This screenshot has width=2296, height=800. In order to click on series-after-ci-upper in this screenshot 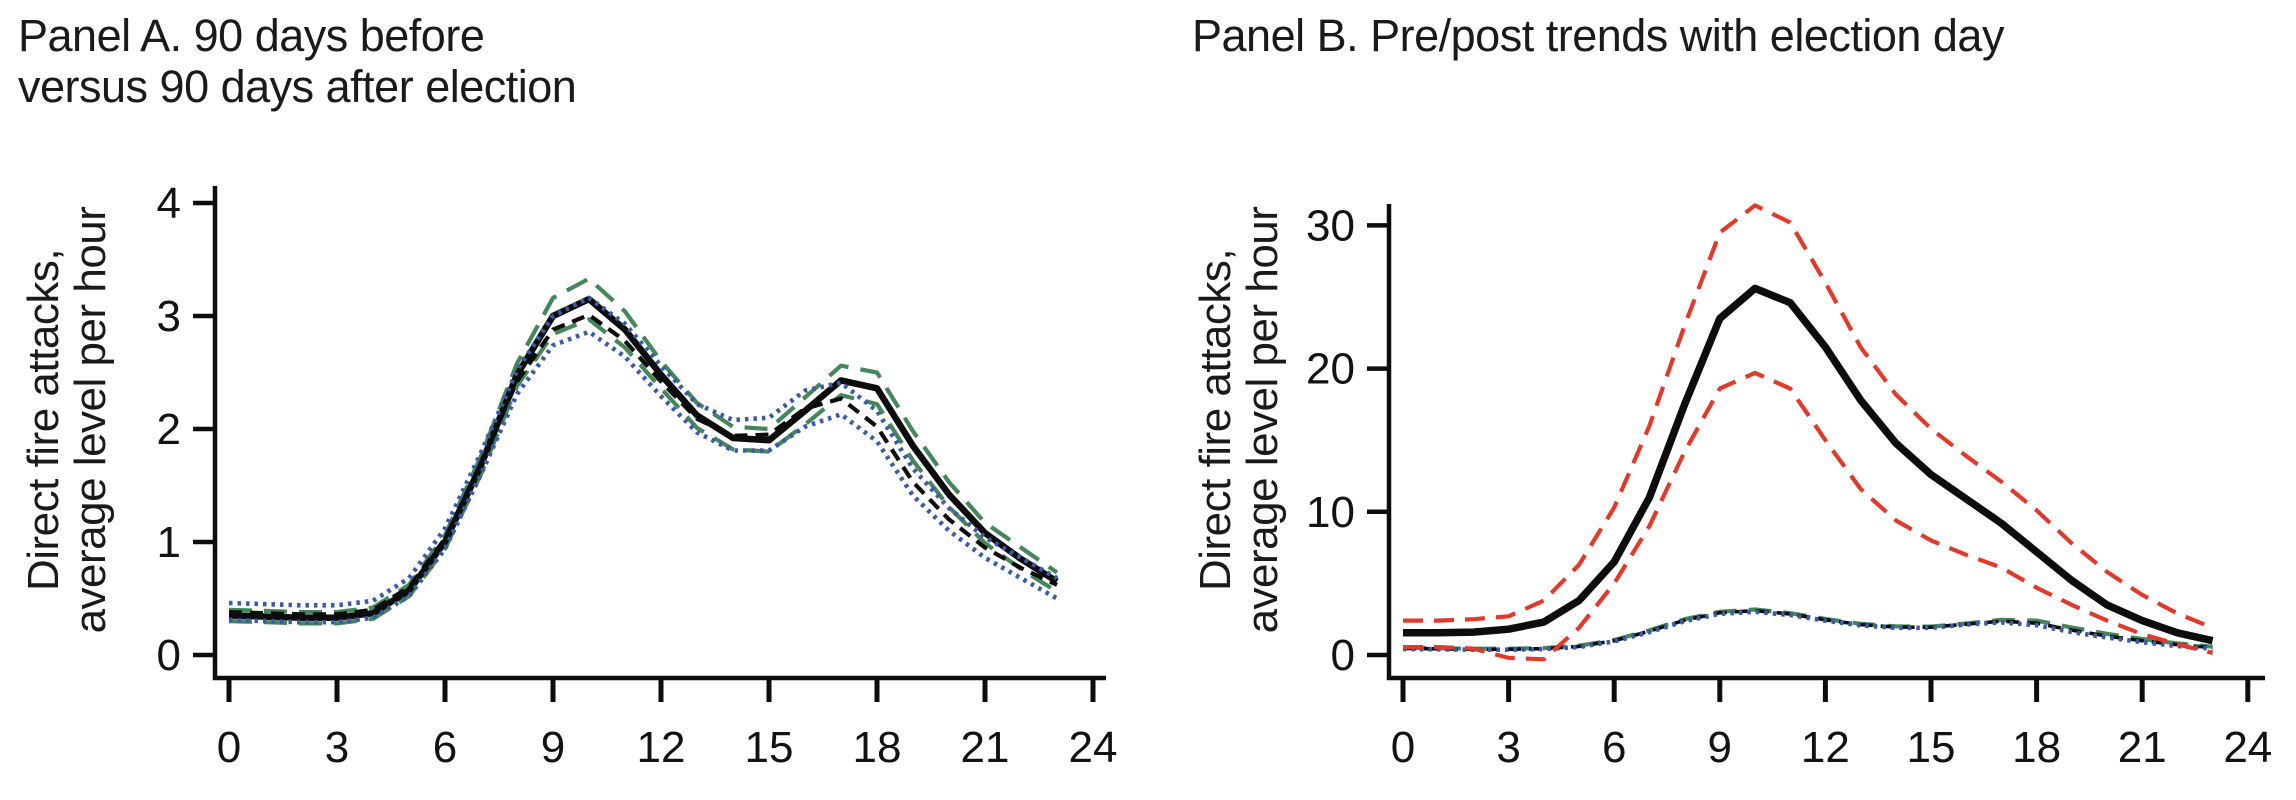, I will do `click(643, 451)`.